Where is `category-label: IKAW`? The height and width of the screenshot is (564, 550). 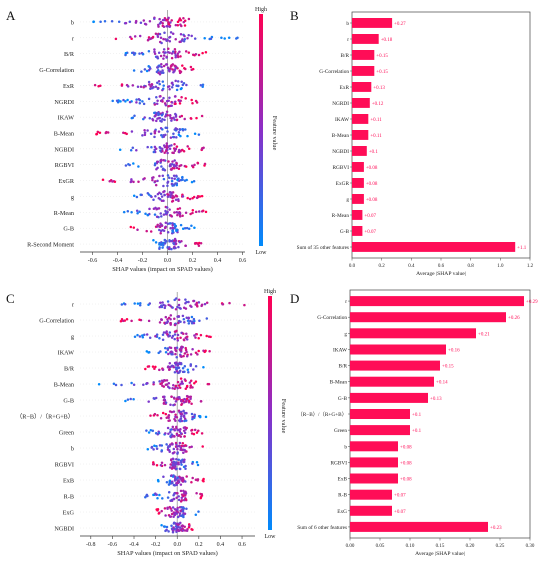 category-label: IKAW is located at coordinates (340, 350).